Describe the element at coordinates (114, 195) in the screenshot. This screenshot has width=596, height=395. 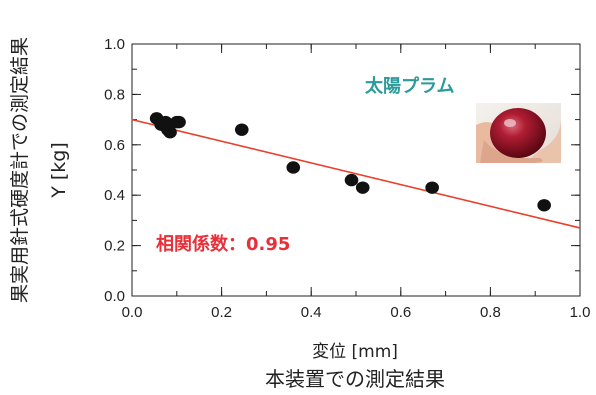
I see `y-tick-label: 0.4` at that location.